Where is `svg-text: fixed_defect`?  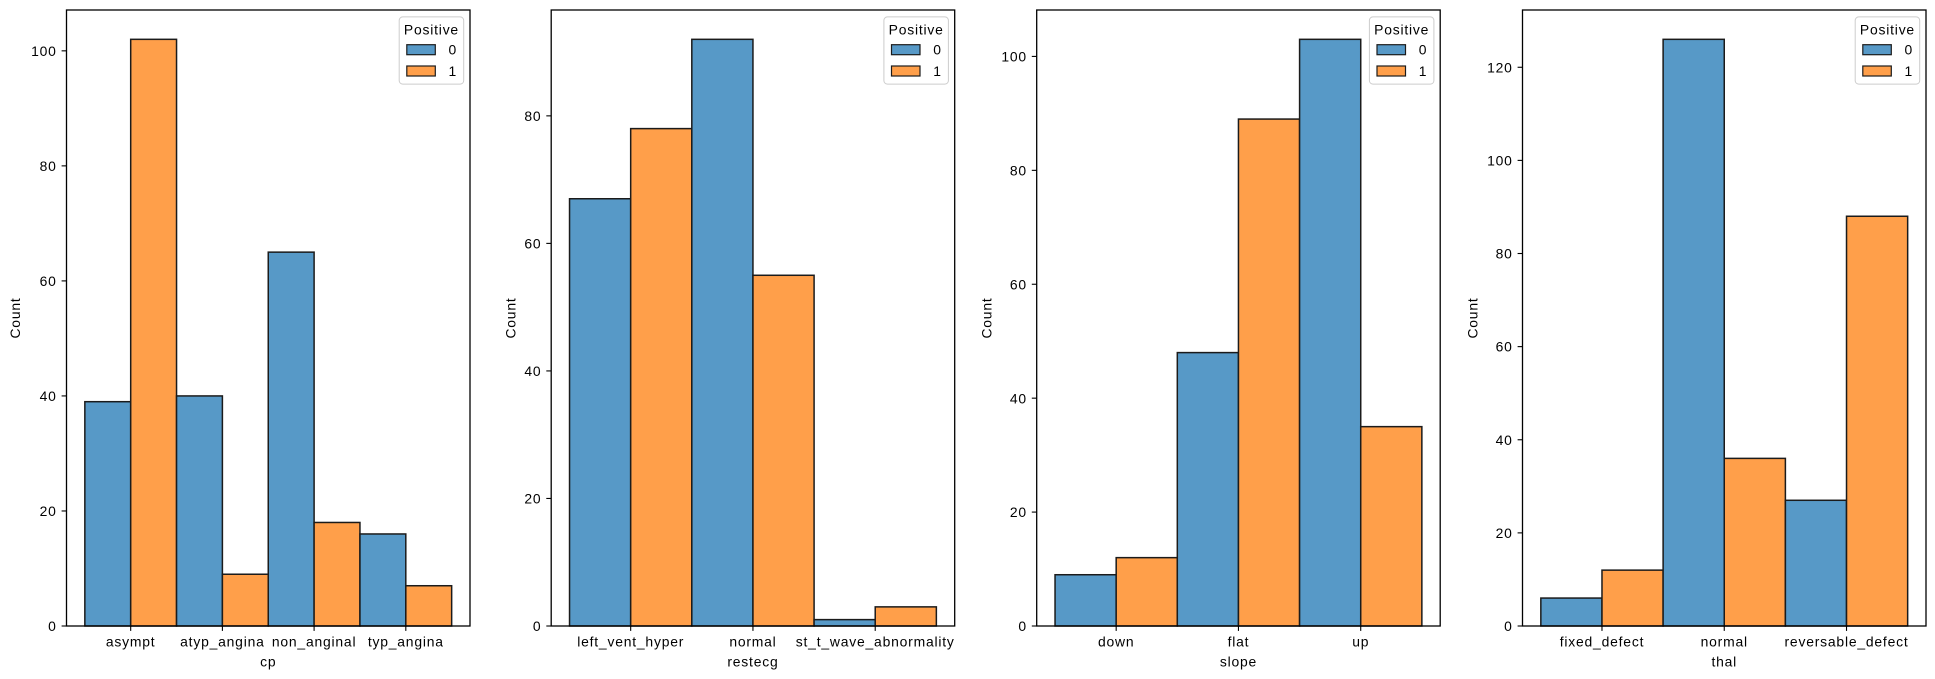 svg-text: fixed_defect is located at coordinates (1602, 642).